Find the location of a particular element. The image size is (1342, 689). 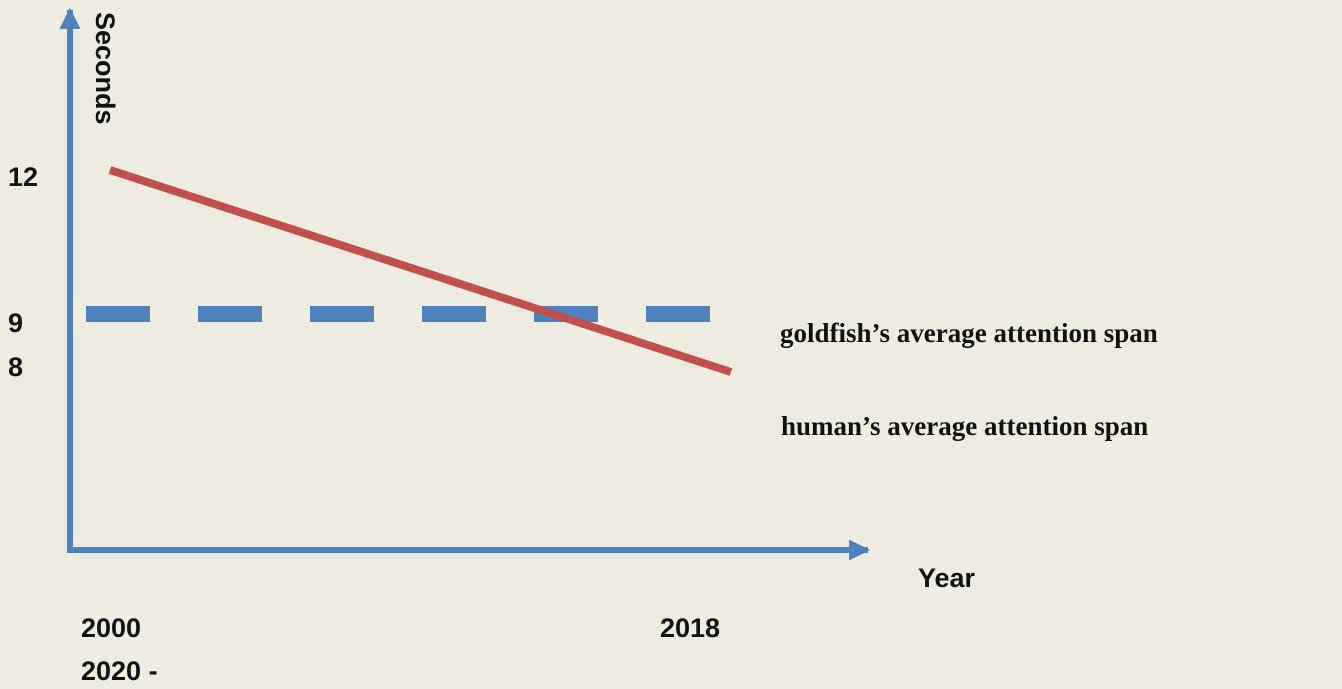

x-tick-2020: 2020 - is located at coordinates (119, 671).